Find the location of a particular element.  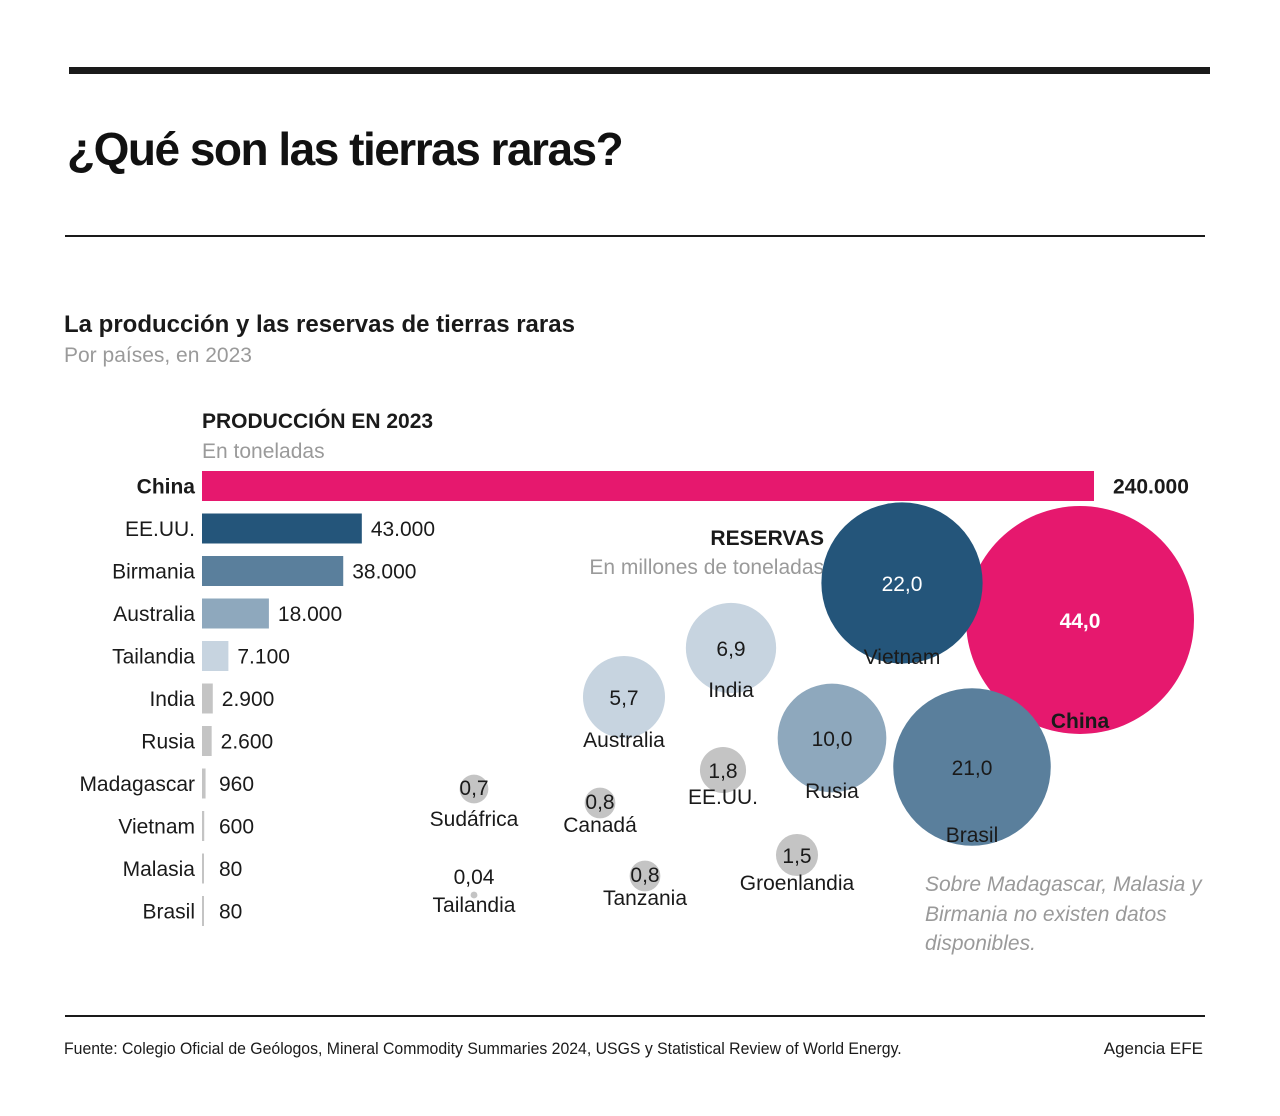

bubble-value-brasil: 21,0 is located at coordinates (972, 768).